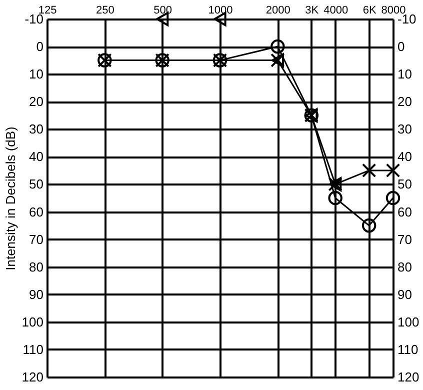  I want to click on y2-tick-label: 120, so click(409, 377).